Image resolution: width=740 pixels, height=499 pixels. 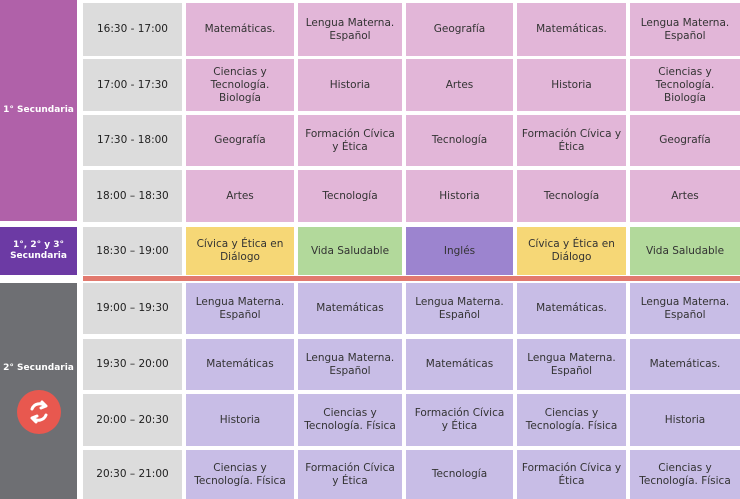 What do you see at coordinates (132, 140) in the screenshot?
I see `time-slot: 17:30 - 18:00` at bounding box center [132, 140].